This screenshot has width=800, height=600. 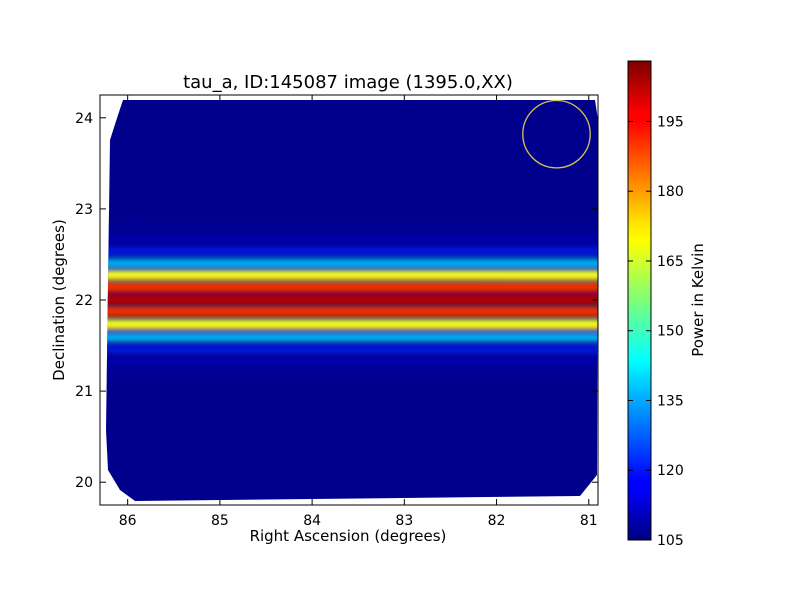 I want to click on colorbar-label: Power in Kelvin, so click(x=698, y=300).